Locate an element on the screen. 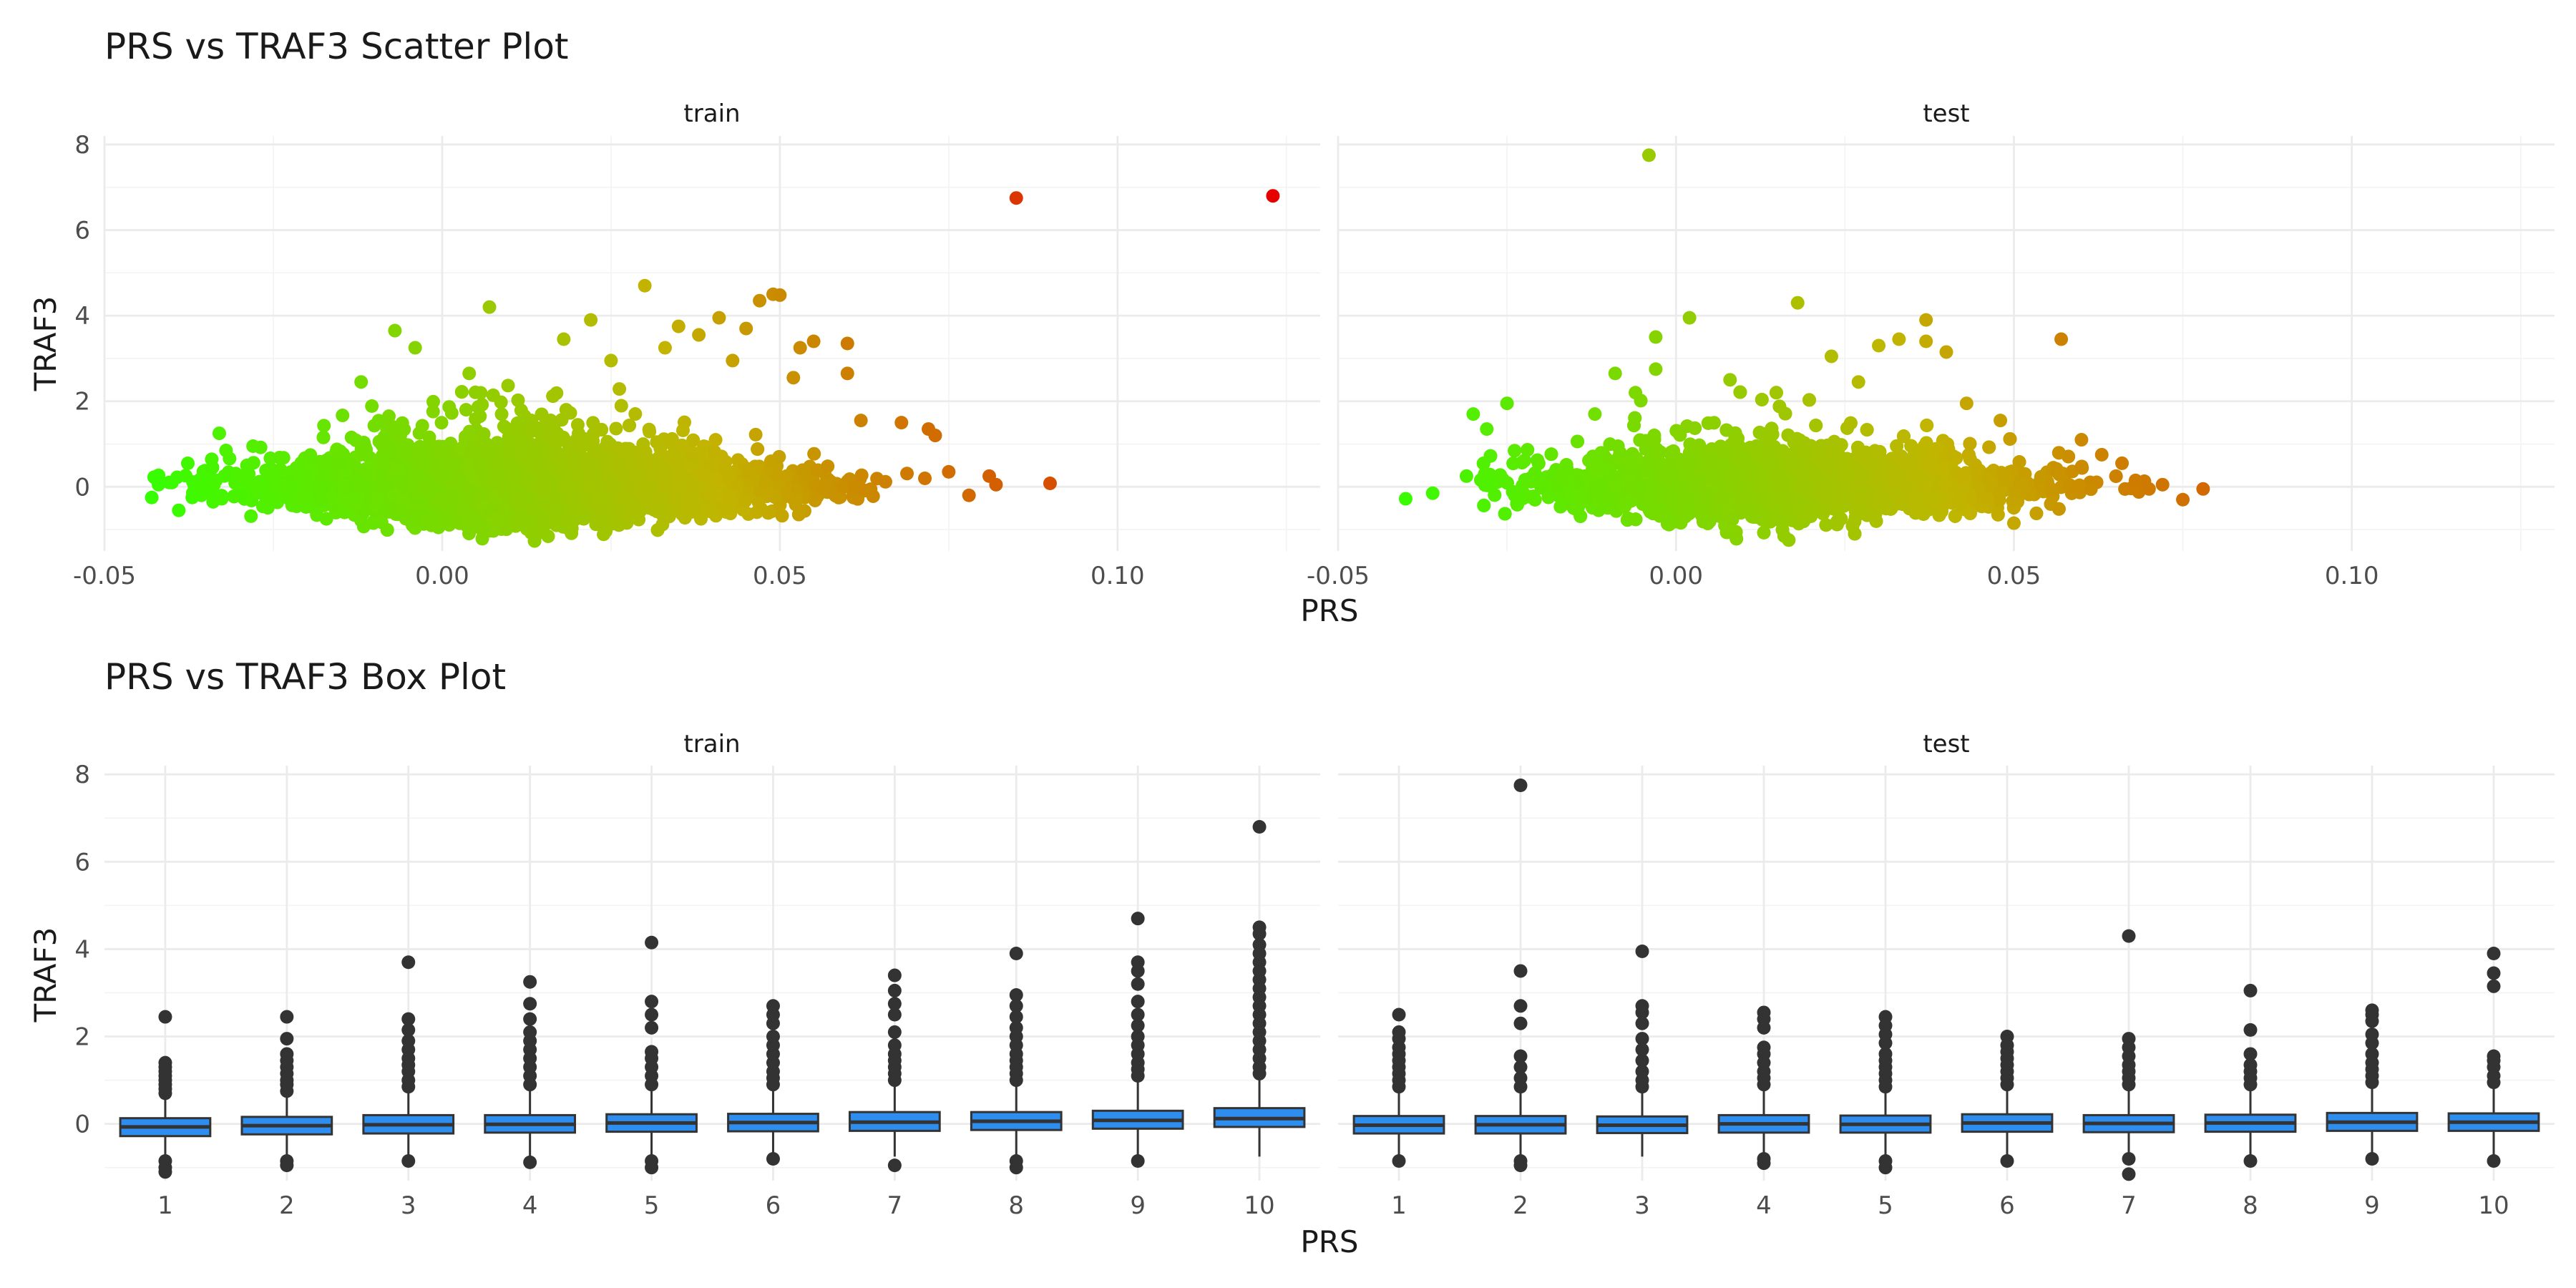  box-strip-test: test is located at coordinates (1946, 744).